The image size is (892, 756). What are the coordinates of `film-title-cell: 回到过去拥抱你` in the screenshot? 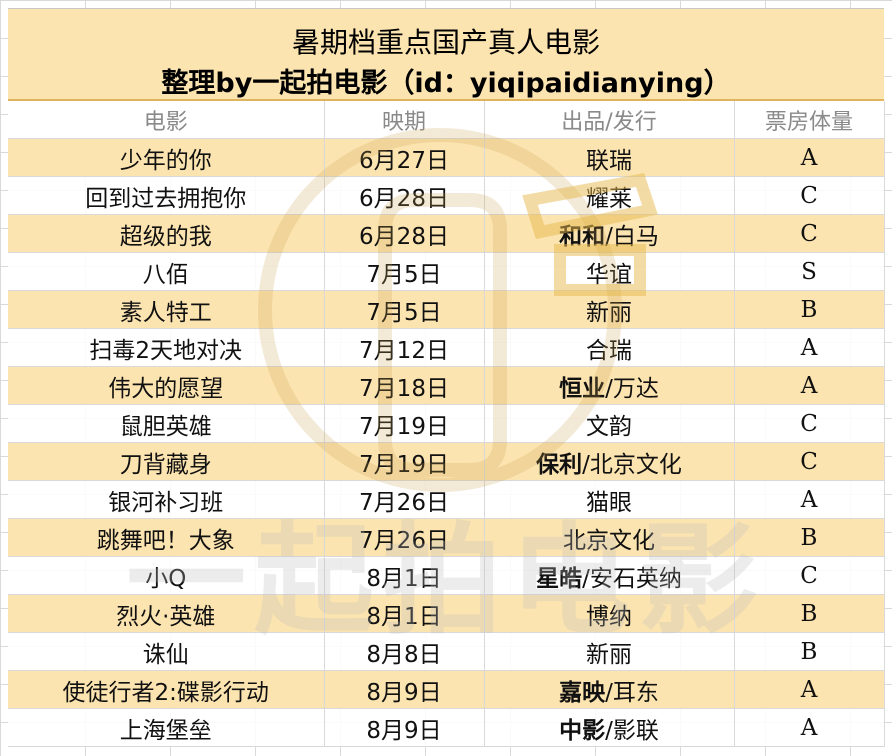 It's located at (166, 195).